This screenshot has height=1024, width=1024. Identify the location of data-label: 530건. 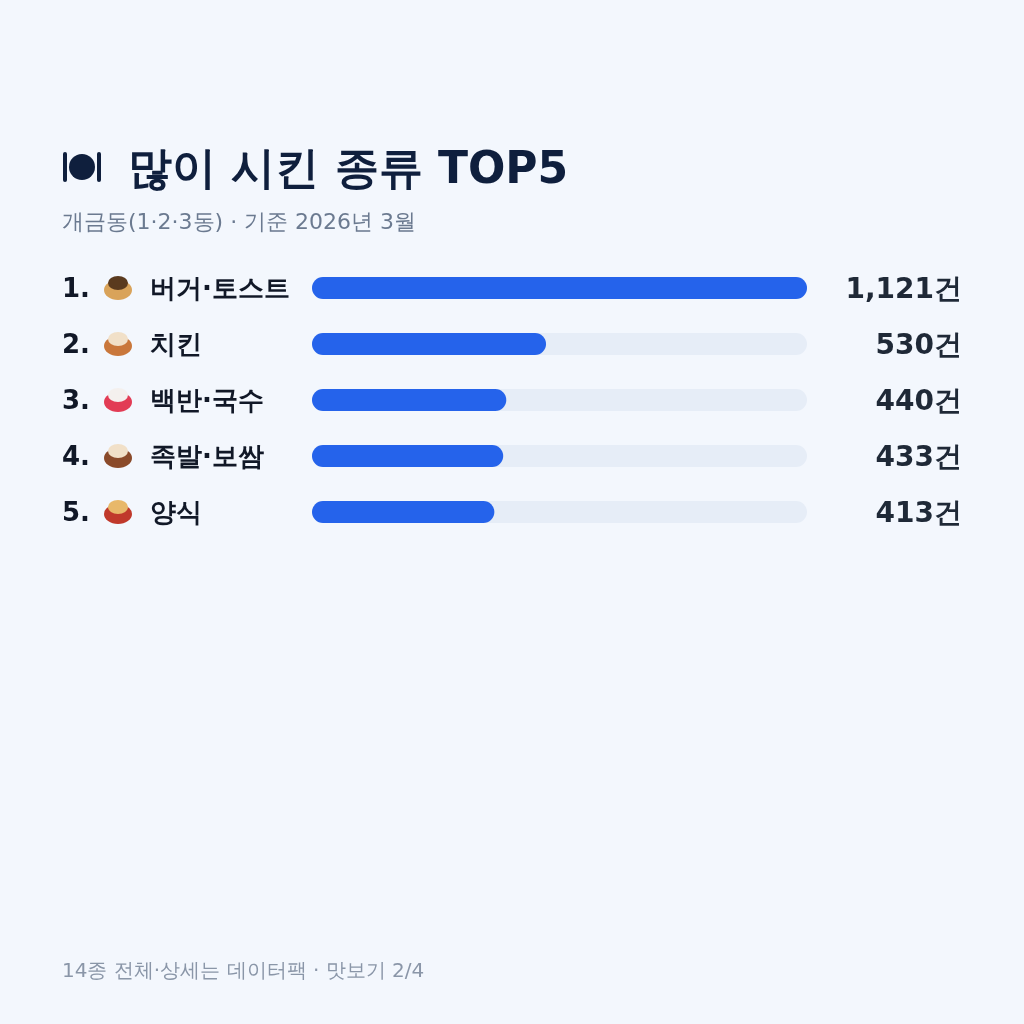
(918, 344).